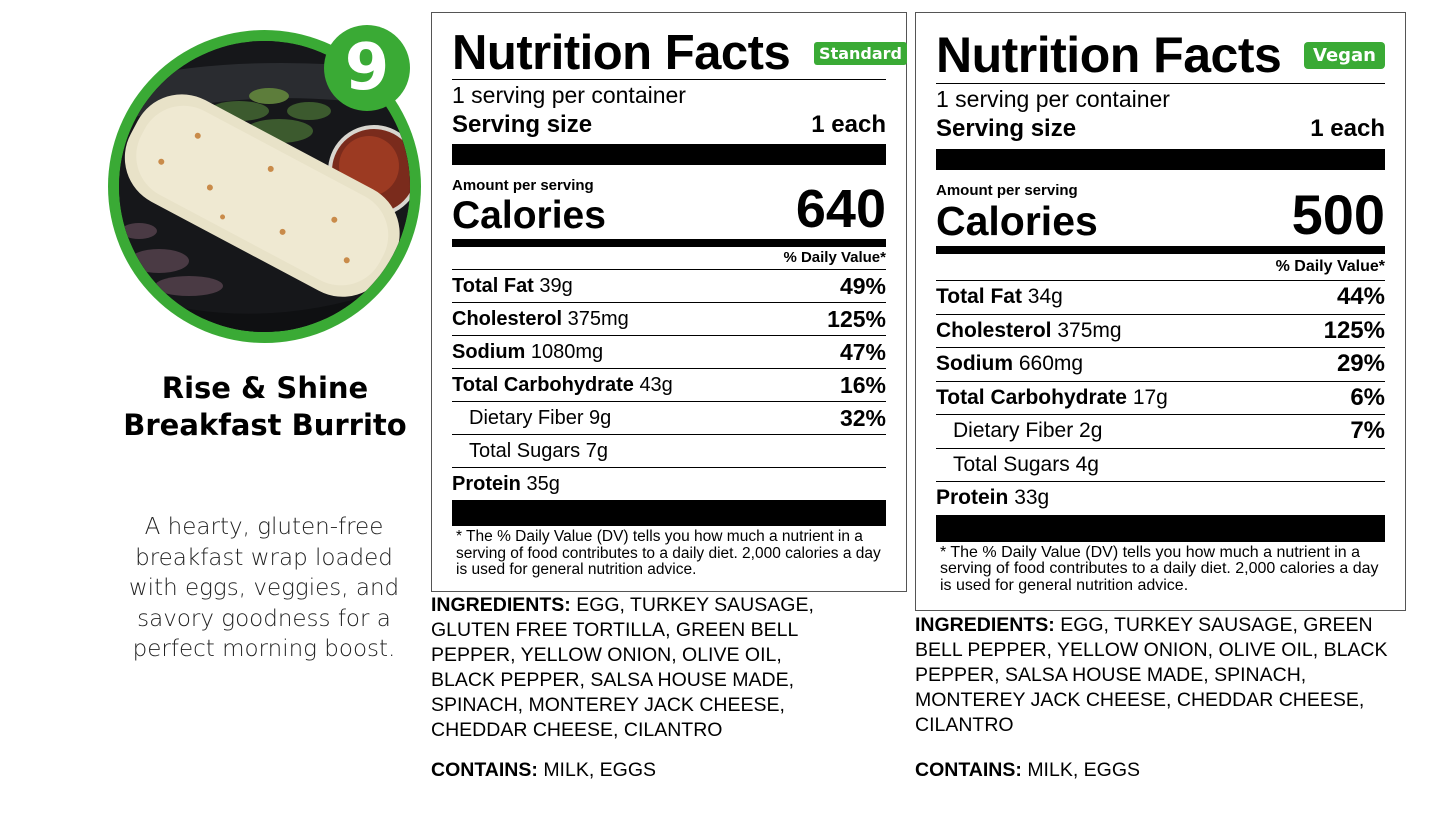  What do you see at coordinates (862, 417) in the screenshot?
I see `nutrient-dv: 32%` at bounding box center [862, 417].